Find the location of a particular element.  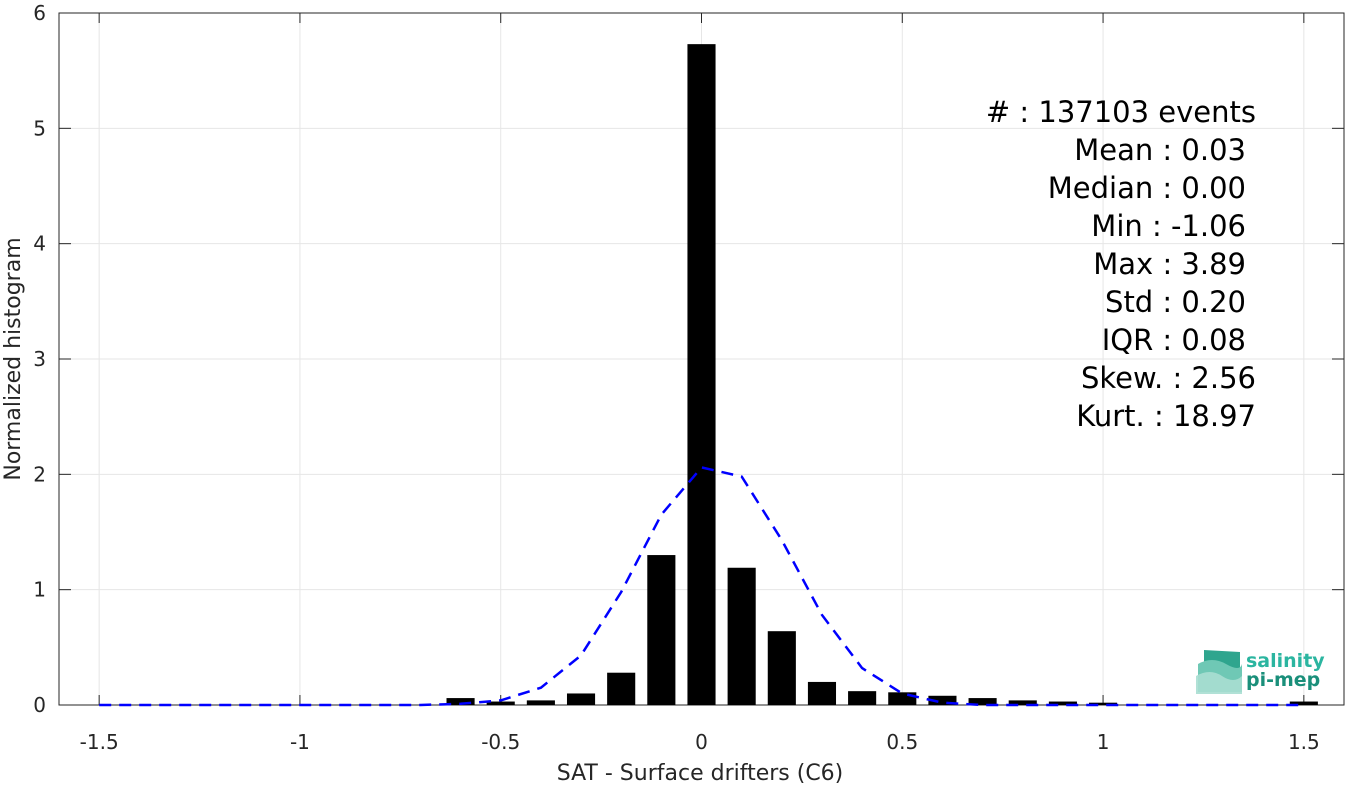

y-tick-label: 1 is located at coordinates (39, 590).